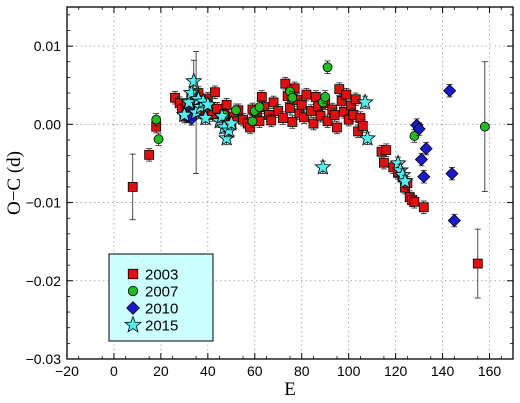  I want to click on x-tick-label: 60, so click(255, 371).